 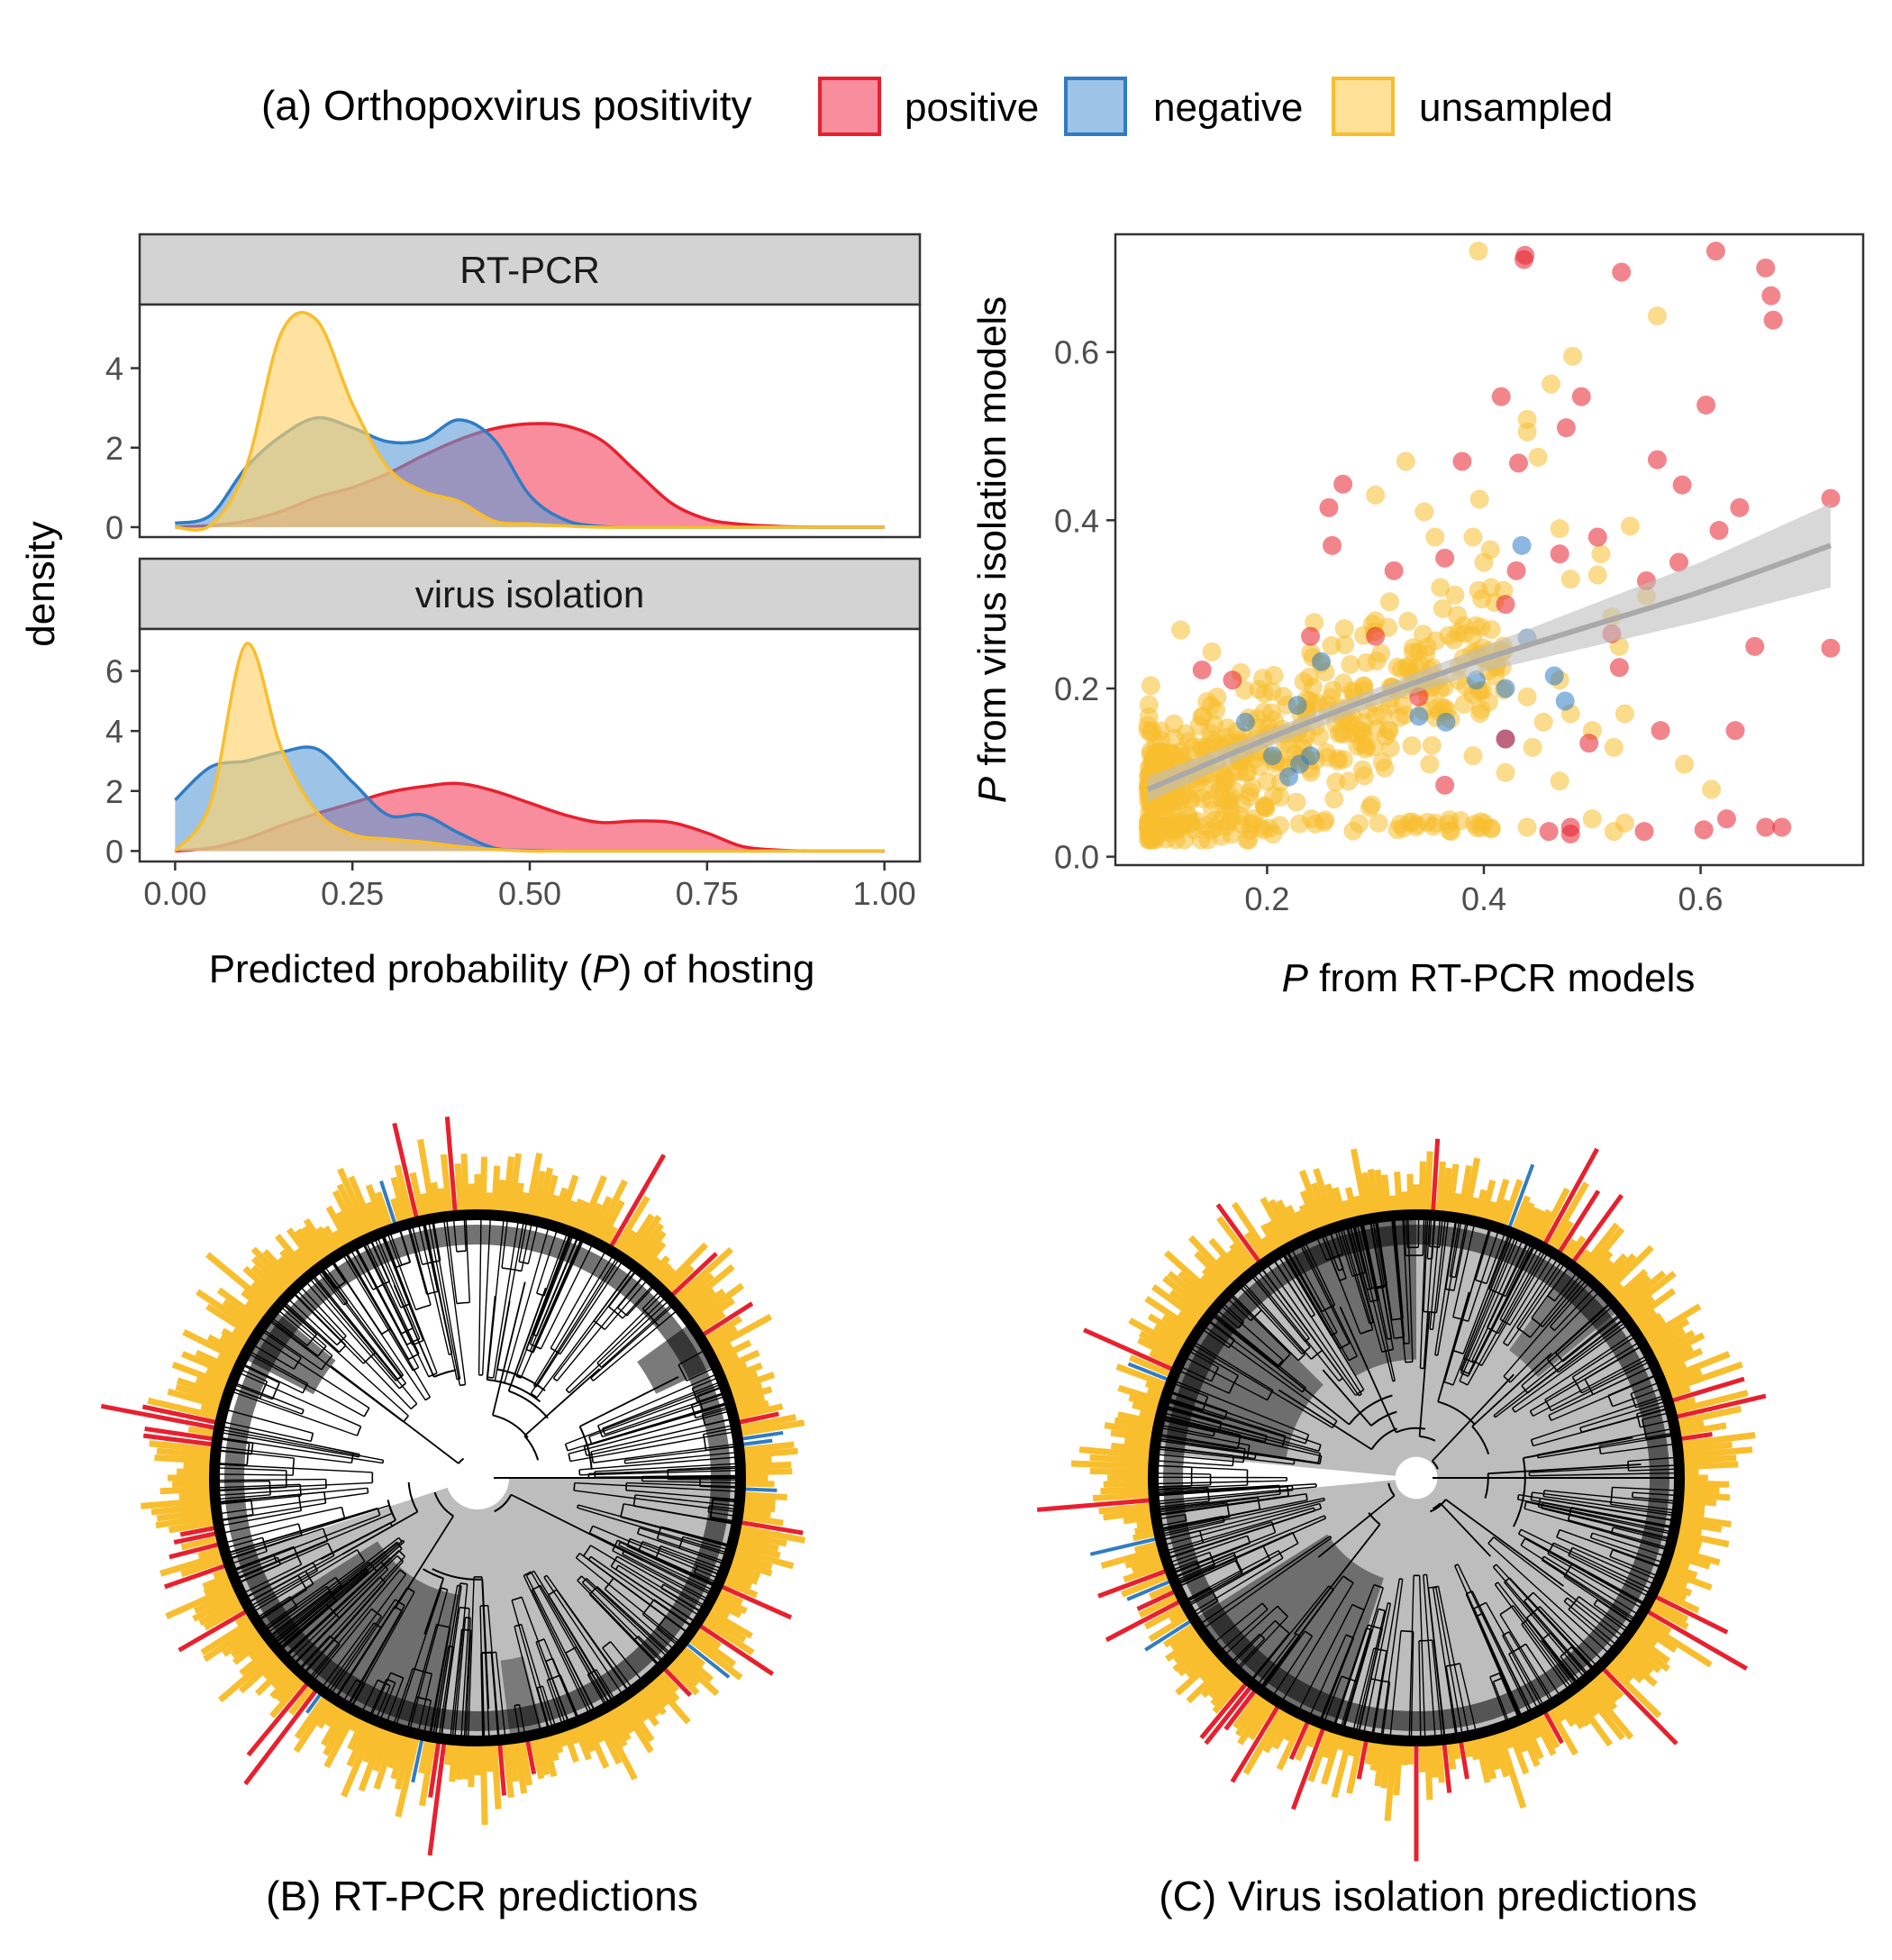 I want to click on density-area-unsampled, so click(x=530, y=747).